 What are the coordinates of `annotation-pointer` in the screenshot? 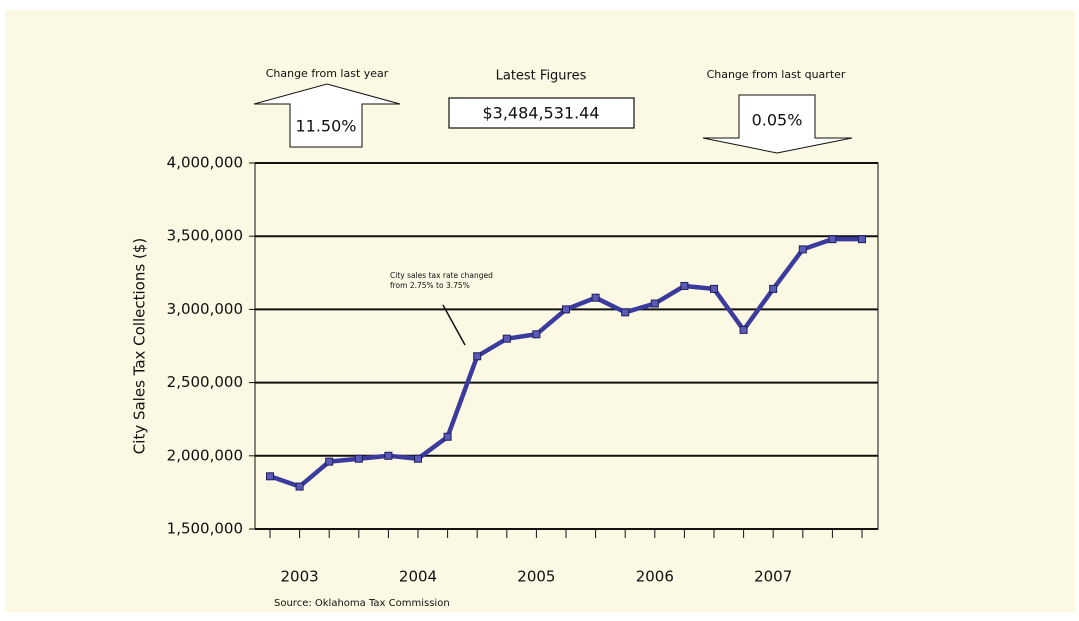 It's located at (454, 325).